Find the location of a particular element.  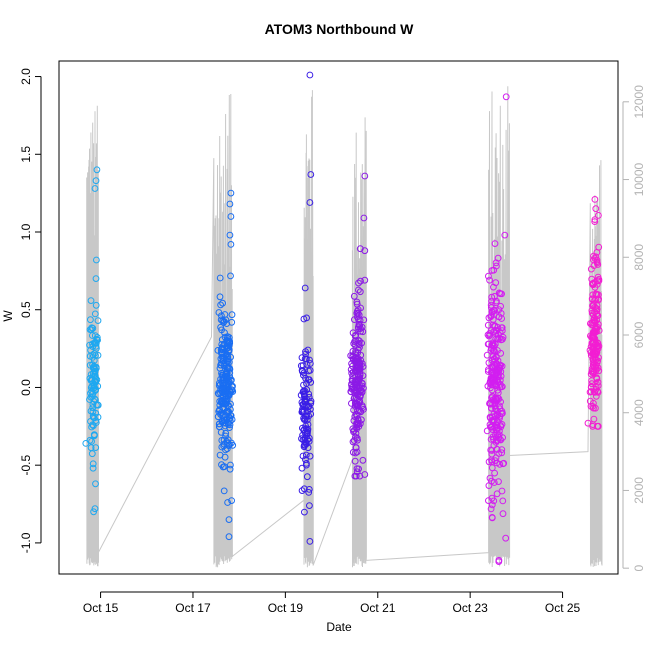

x-tick-label: Oct 17 is located at coordinates (193, 608).